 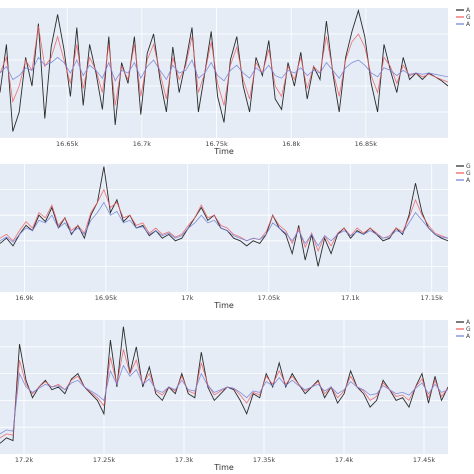 What do you see at coordinates (184, 460) in the screenshot?
I see `x-tick-label: 17.3k` at bounding box center [184, 460].